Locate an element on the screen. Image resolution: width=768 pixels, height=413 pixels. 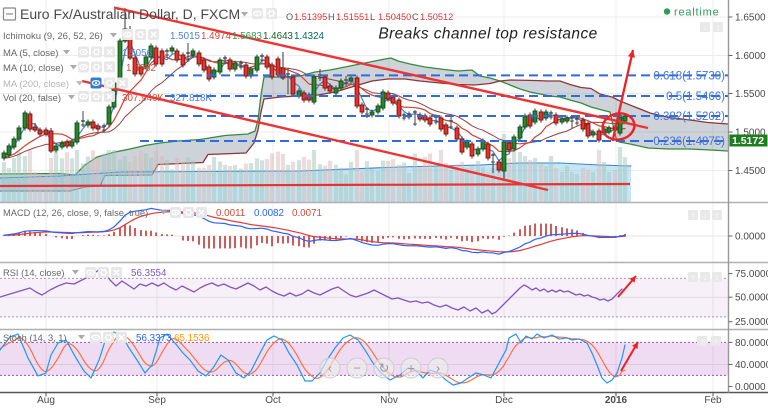
svg-text: 1.50512 is located at coordinates (436, 17).